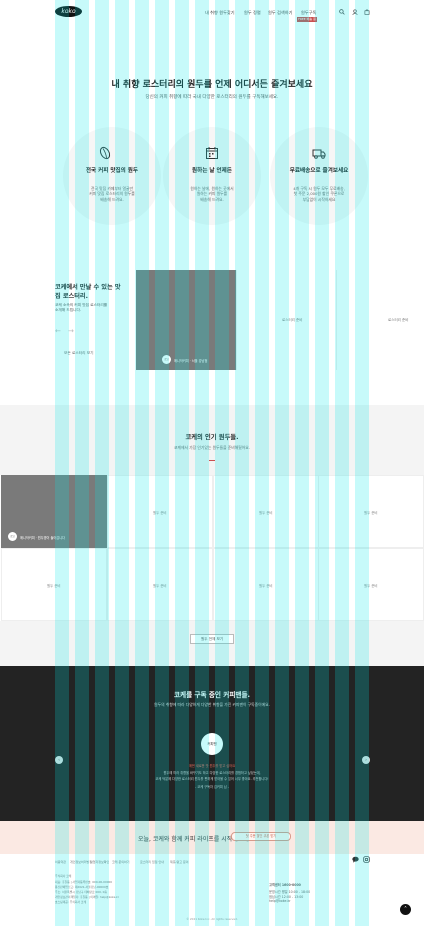 Image resolution: width=424 pixels, height=926 pixels. I want to click on coffee-bean-icon, so click(105, 153).